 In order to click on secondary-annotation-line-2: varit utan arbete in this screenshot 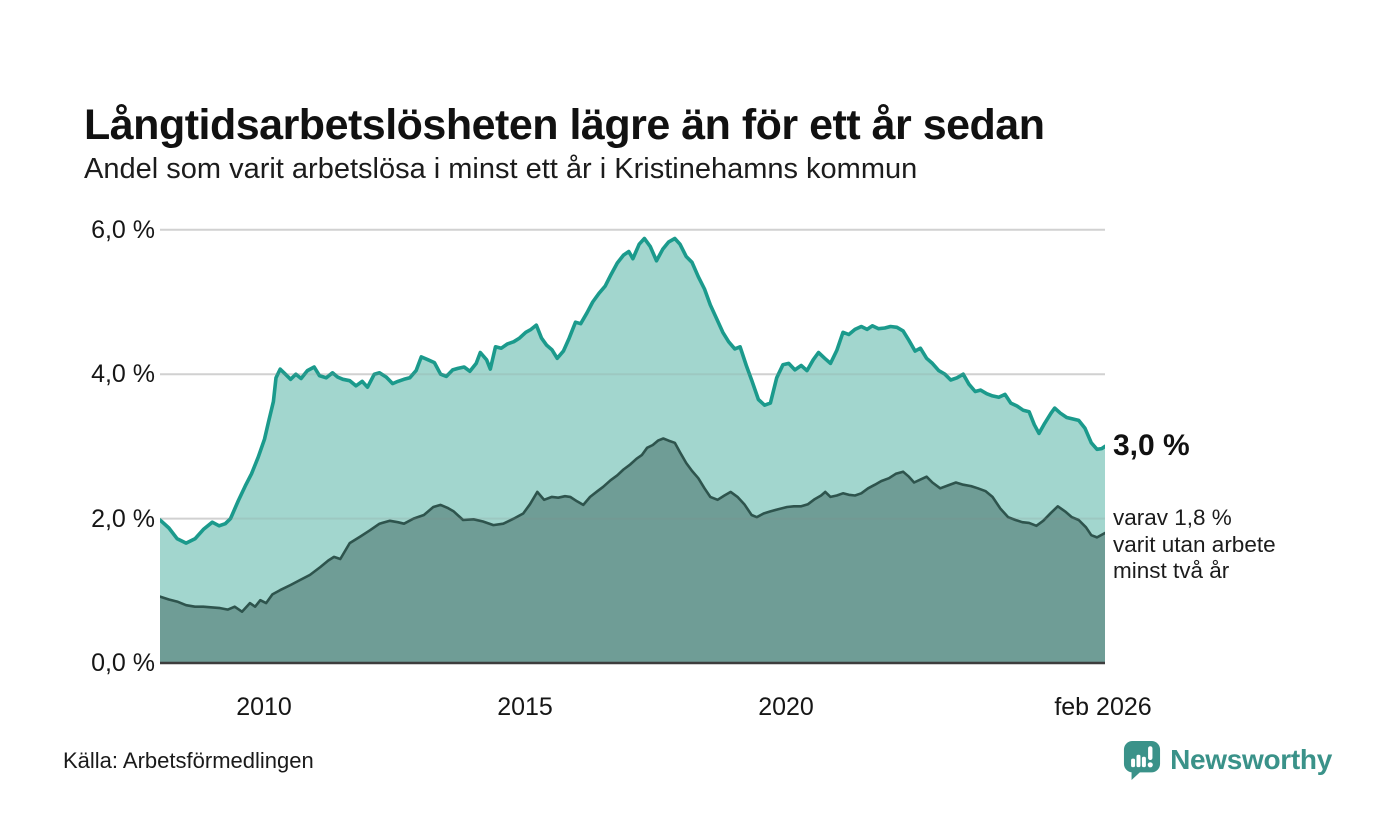, I will do `click(1194, 544)`.